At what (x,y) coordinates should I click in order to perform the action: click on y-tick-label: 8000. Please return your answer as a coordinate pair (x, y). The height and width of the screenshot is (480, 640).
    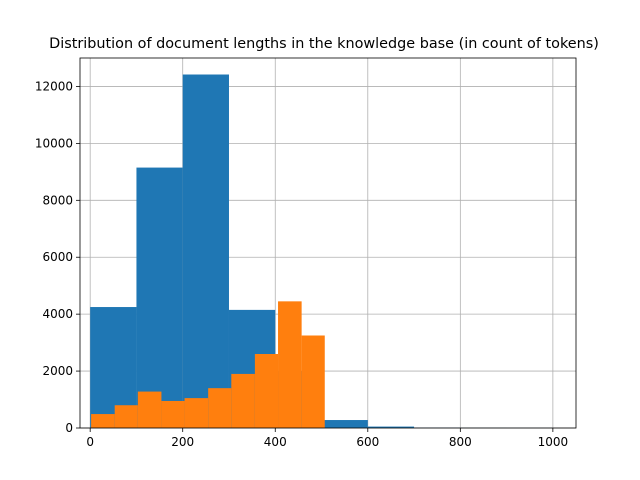
    Looking at the image, I should click on (57, 200).